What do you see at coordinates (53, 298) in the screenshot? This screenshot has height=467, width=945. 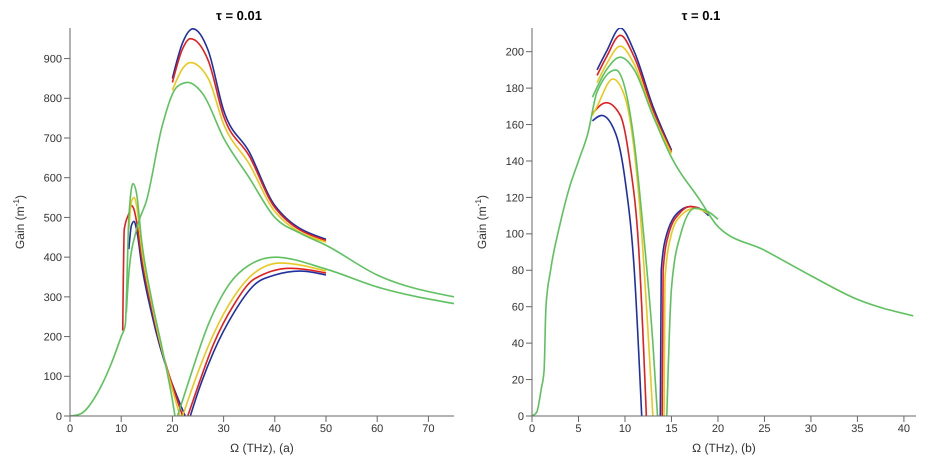 I see `y-tick-label: 300` at bounding box center [53, 298].